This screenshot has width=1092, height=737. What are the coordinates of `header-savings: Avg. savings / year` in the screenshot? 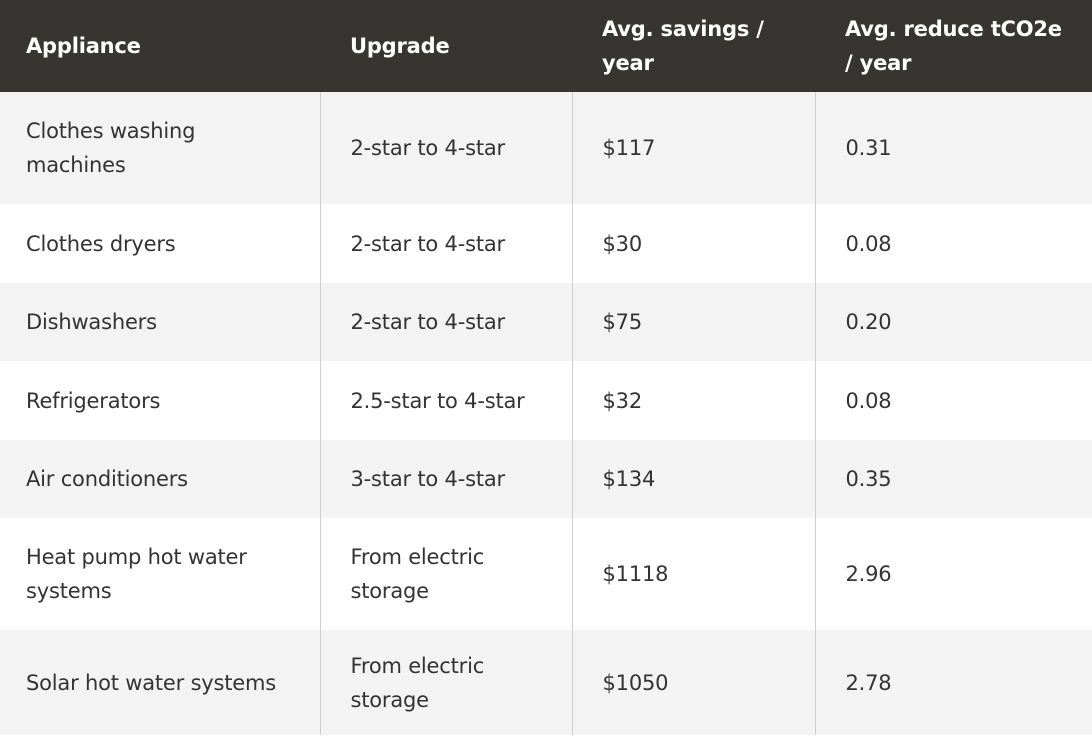 It's located at (683, 46).